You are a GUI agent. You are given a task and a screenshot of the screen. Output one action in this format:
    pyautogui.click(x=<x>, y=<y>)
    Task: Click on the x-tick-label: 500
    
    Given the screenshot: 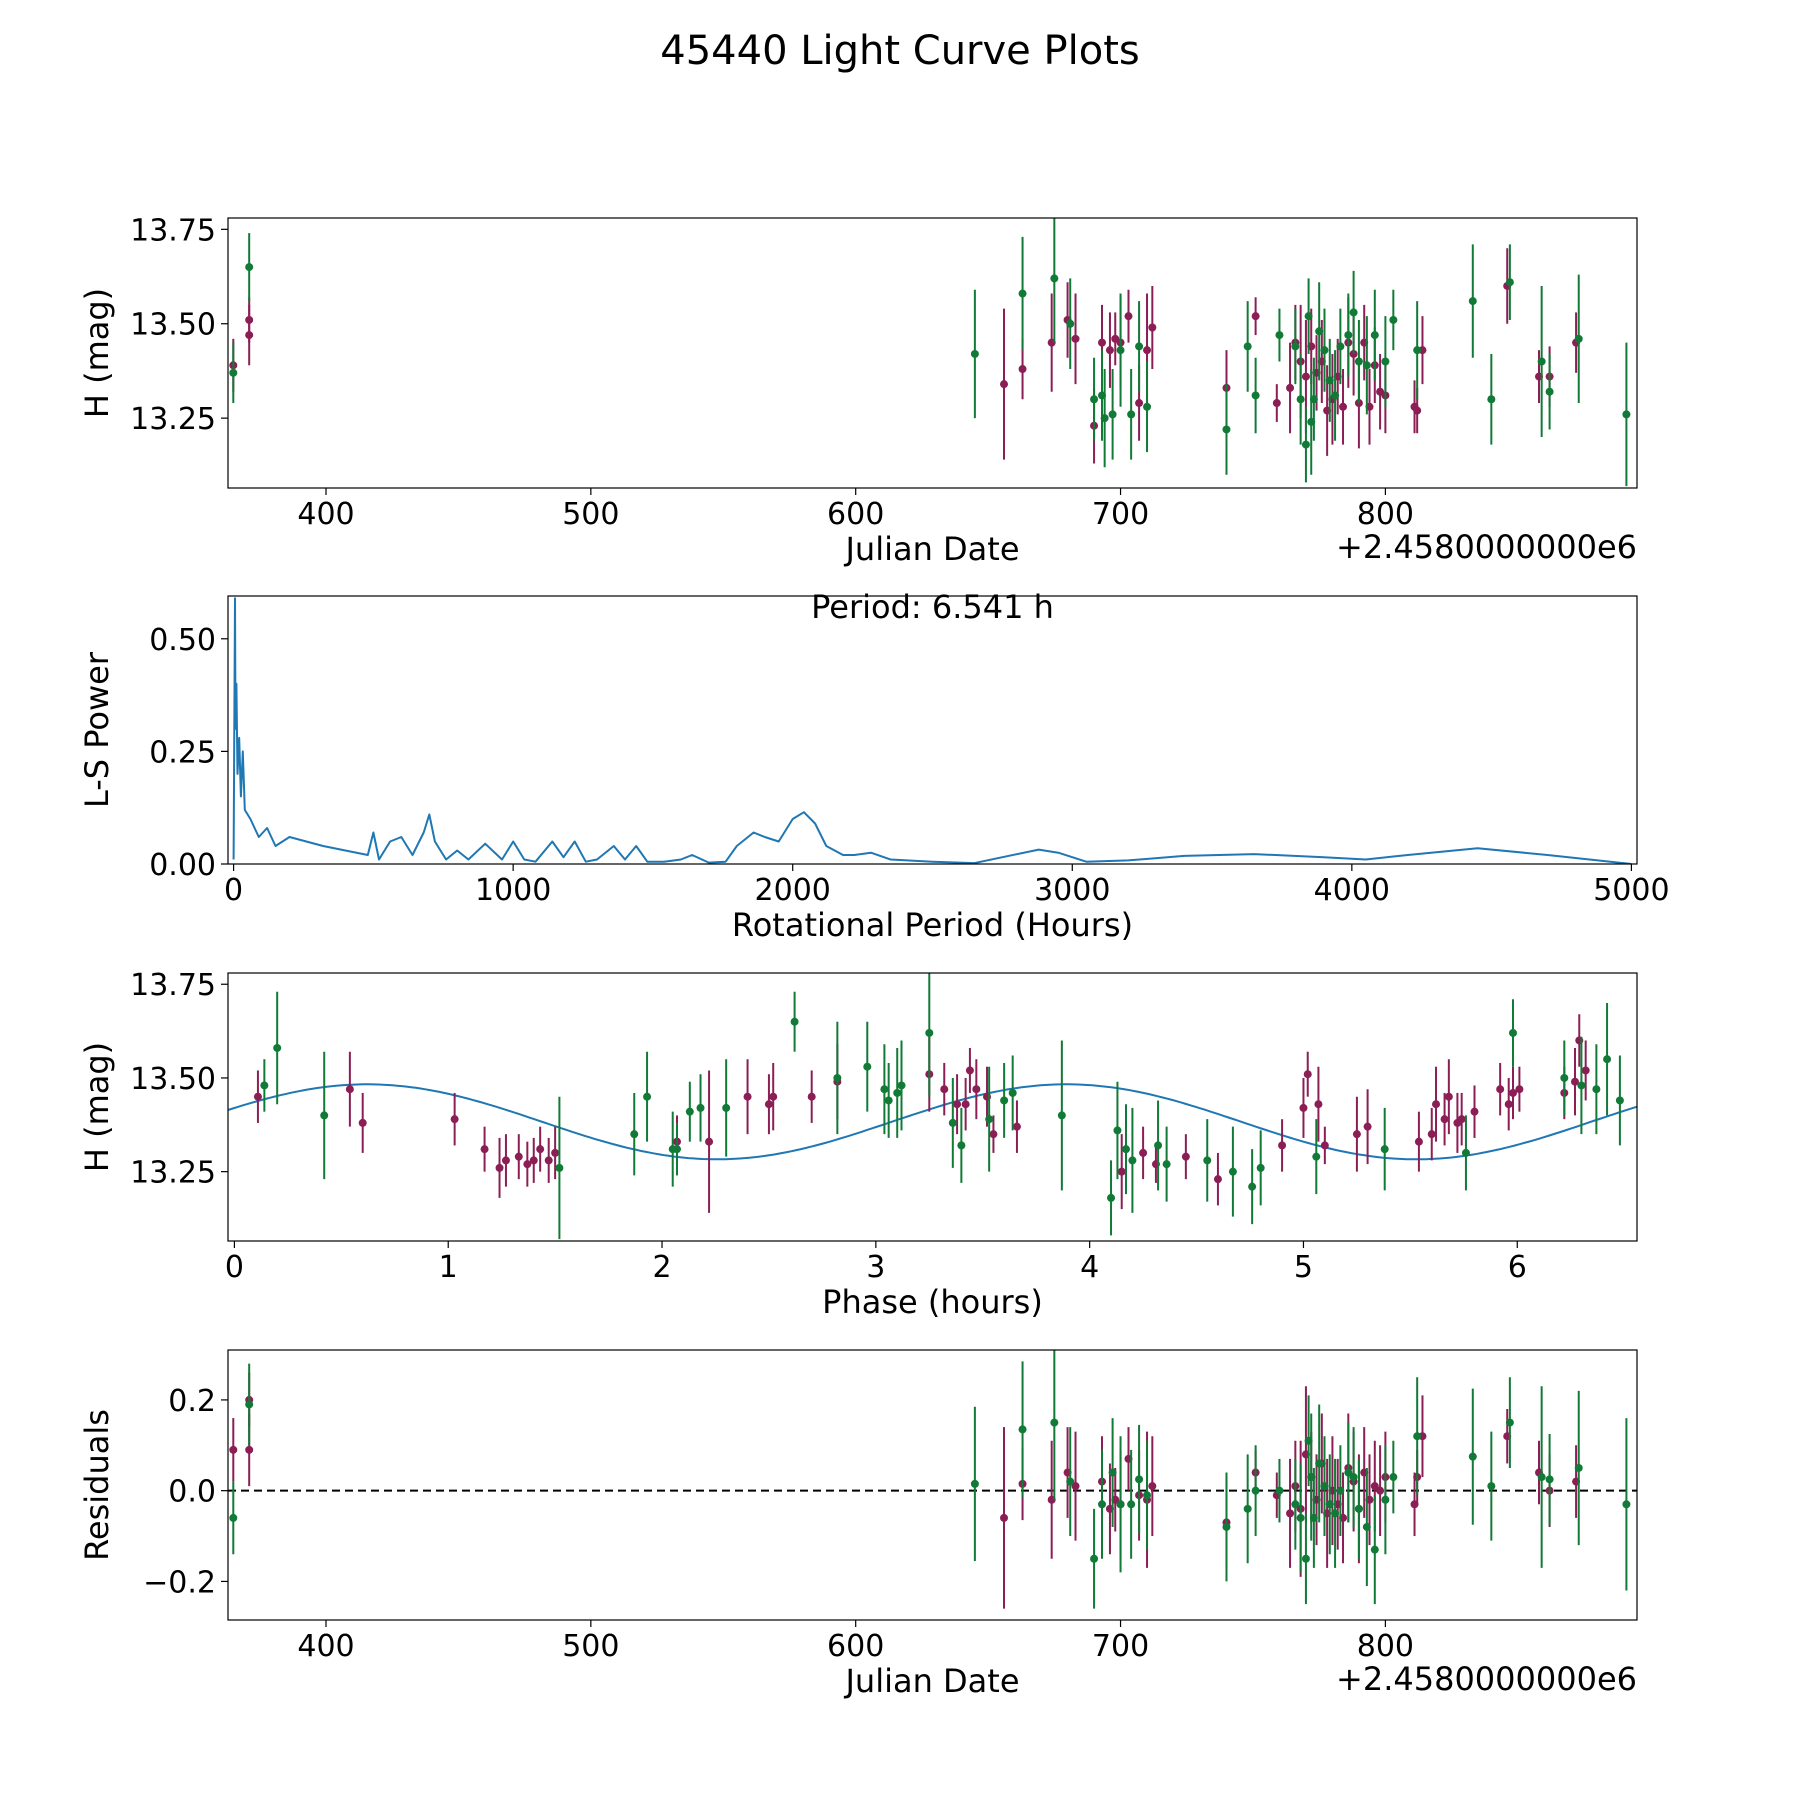 What is the action you would take?
    pyautogui.click(x=590, y=514)
    